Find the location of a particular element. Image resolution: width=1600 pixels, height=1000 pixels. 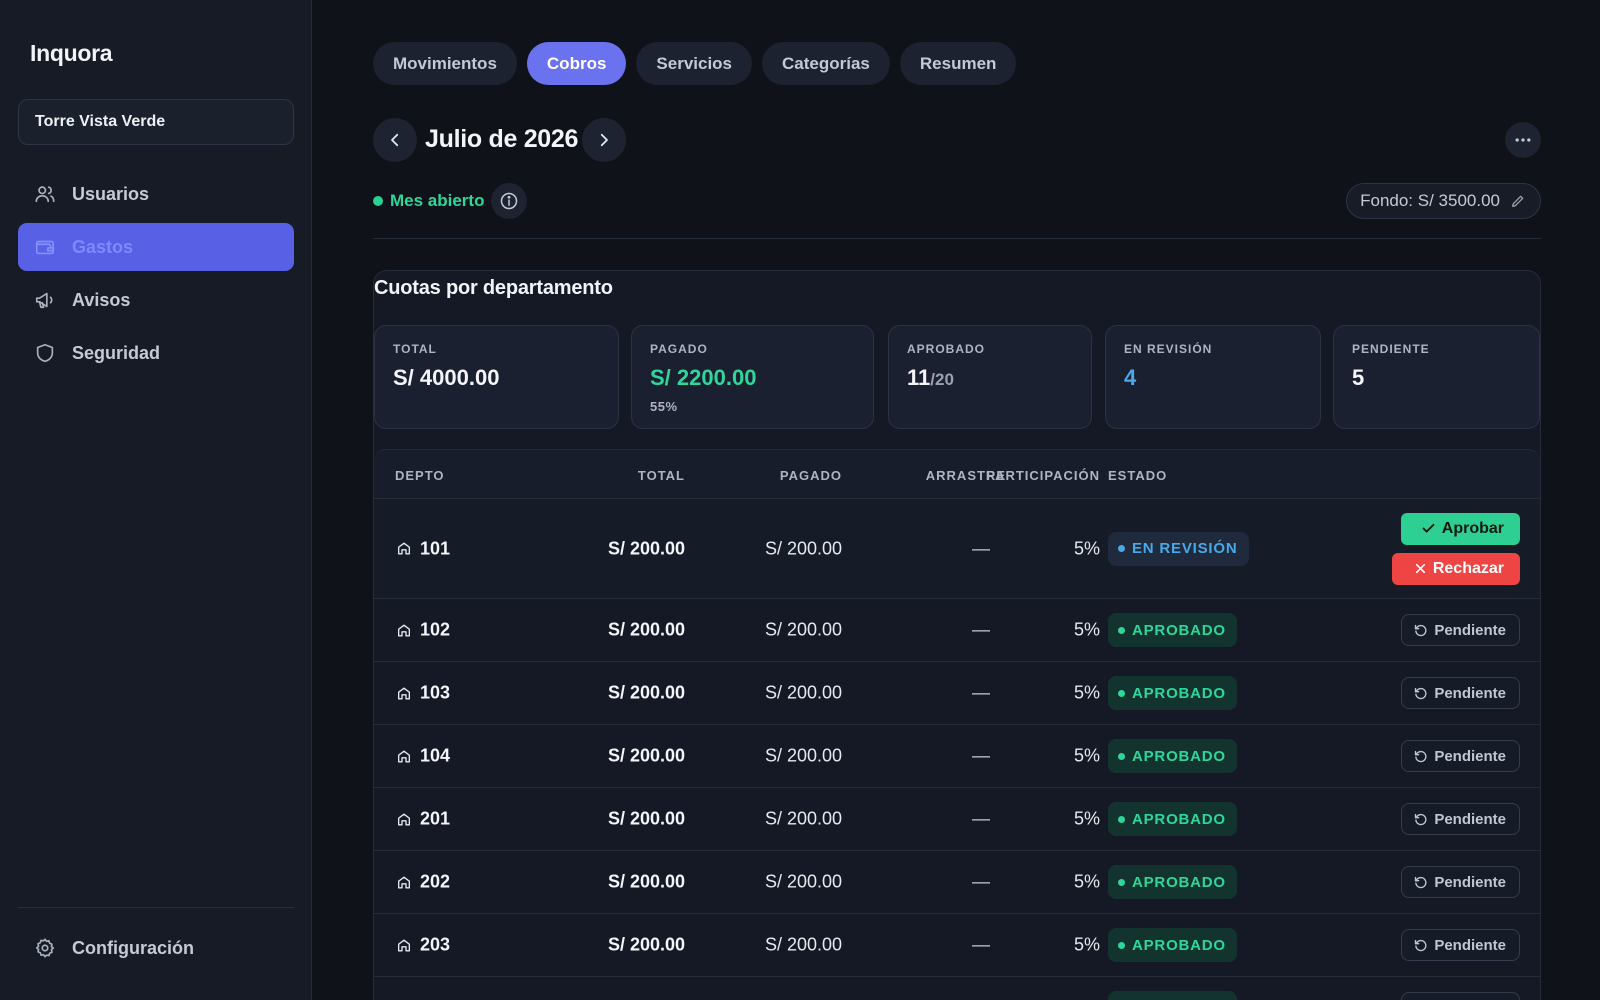

tab-movimientos: Movimientos is located at coordinates (445, 63).